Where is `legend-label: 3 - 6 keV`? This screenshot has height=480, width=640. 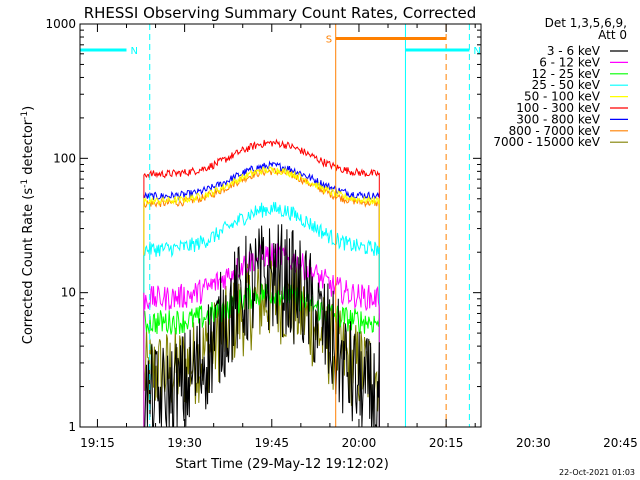
legend-label: 3 - 6 keV is located at coordinates (574, 51).